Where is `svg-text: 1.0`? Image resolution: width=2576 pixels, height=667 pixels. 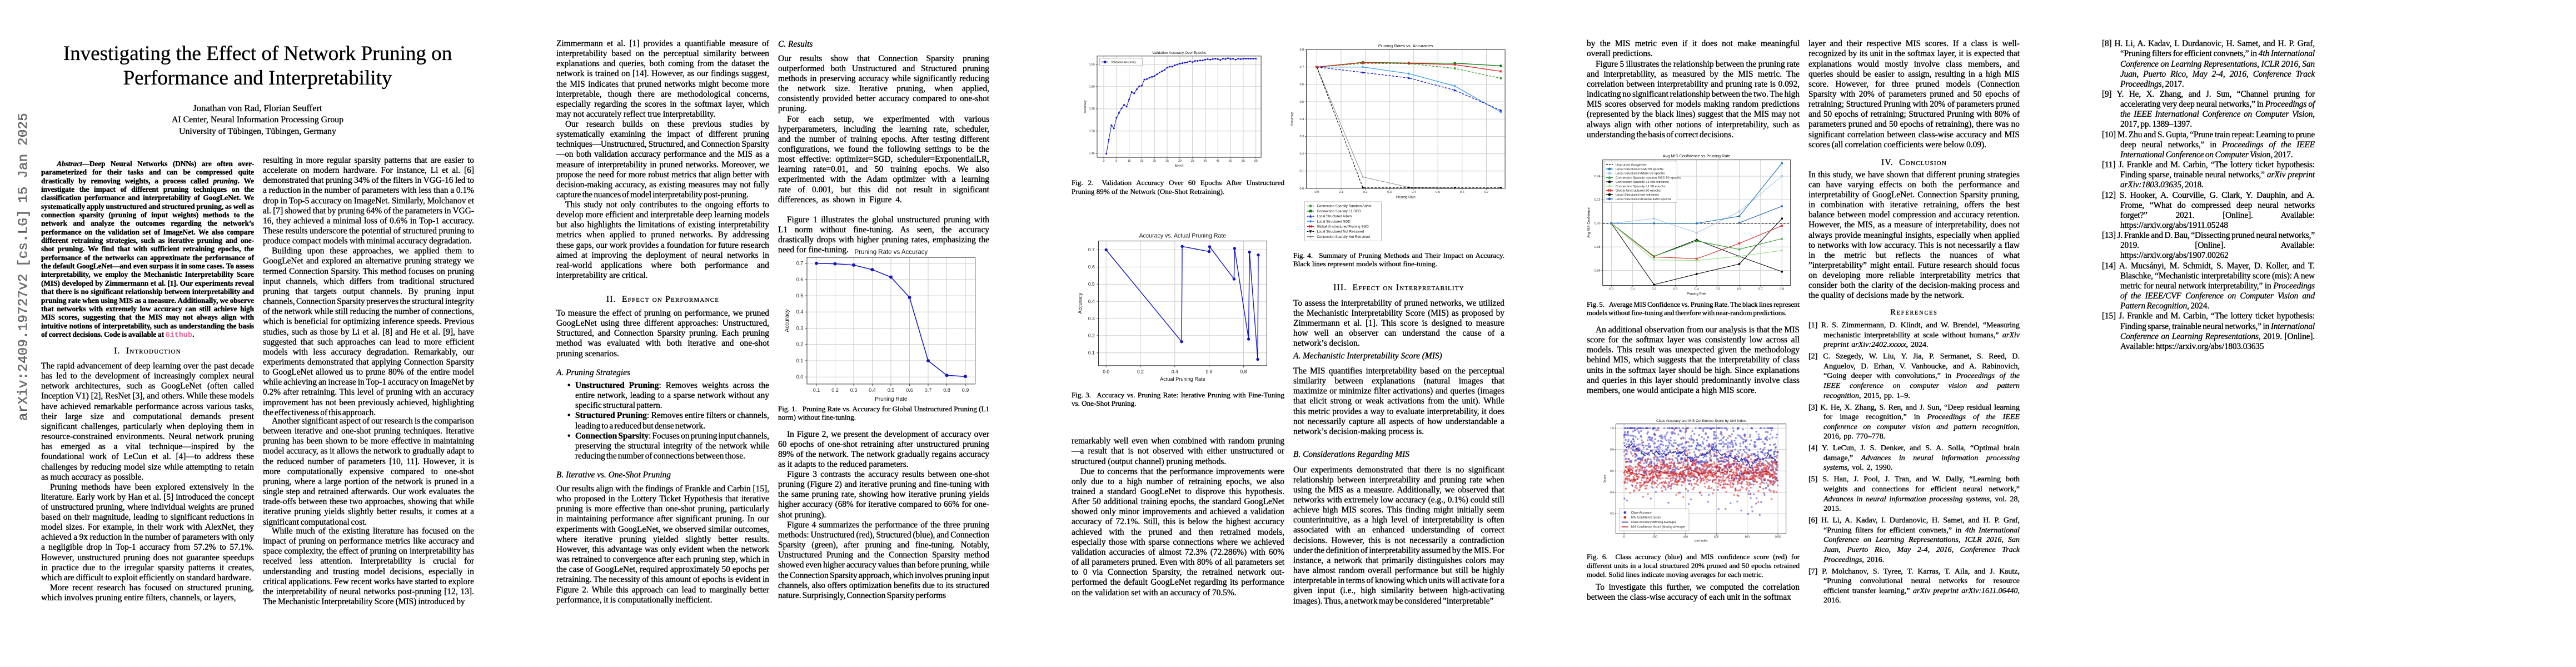
svg-text: 1.0 is located at coordinates (1612, 428).